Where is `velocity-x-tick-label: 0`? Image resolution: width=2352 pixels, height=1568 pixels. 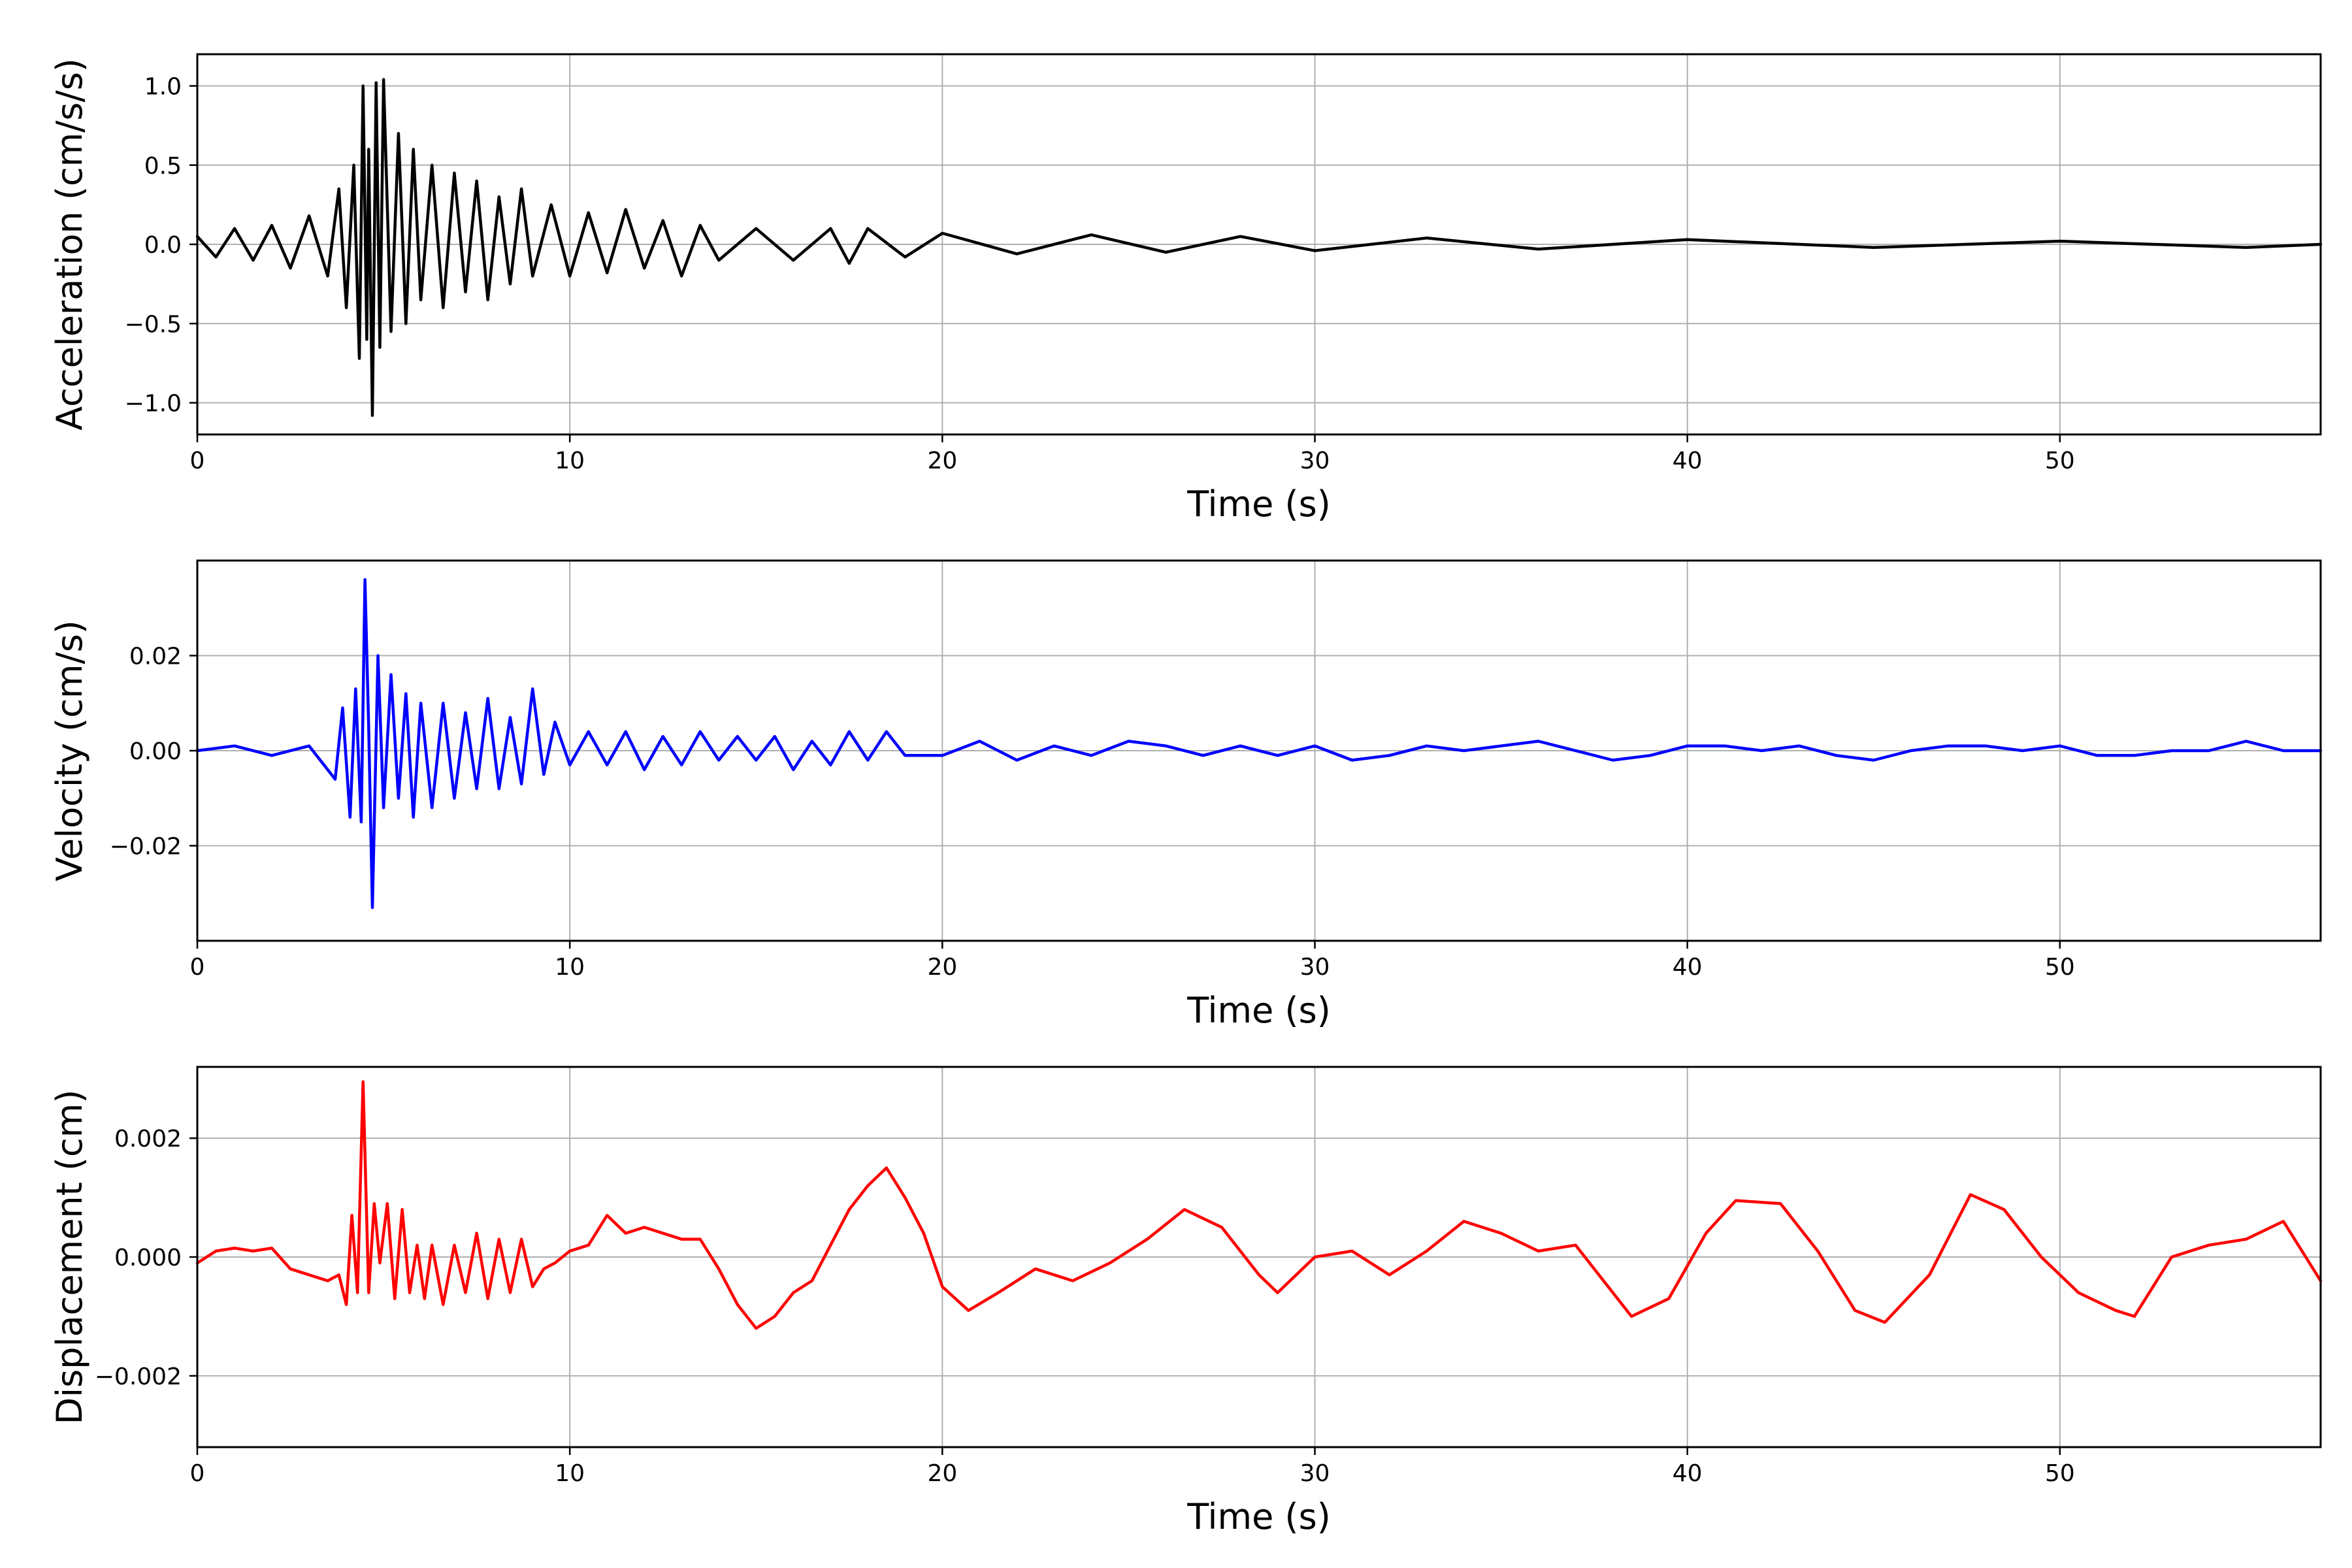 velocity-x-tick-label: 0 is located at coordinates (197, 967).